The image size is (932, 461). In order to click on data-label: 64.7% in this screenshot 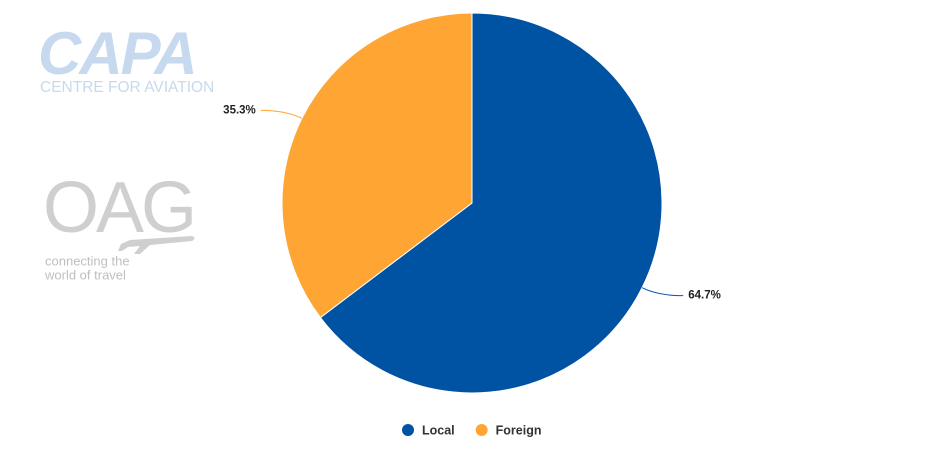, I will do `click(704, 296)`.